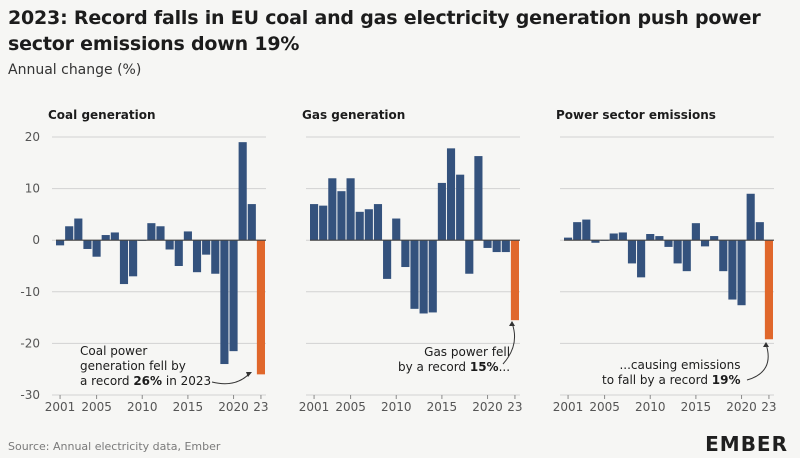 The height and width of the screenshot is (458, 800). I want to click on emissions-arrowhead, so click(766, 344).